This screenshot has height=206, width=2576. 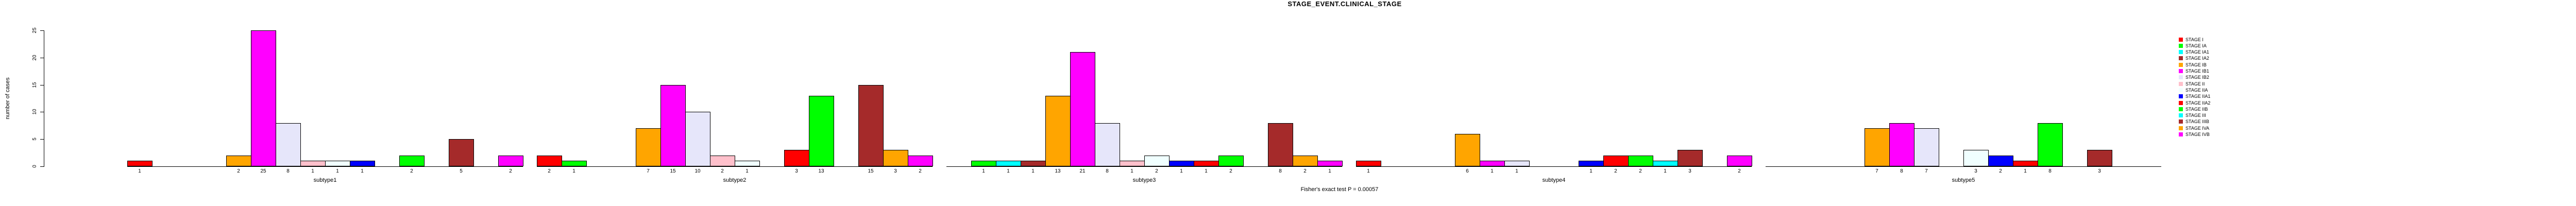 What do you see at coordinates (735, 180) in the screenshot?
I see `group-label: subtype2` at bounding box center [735, 180].